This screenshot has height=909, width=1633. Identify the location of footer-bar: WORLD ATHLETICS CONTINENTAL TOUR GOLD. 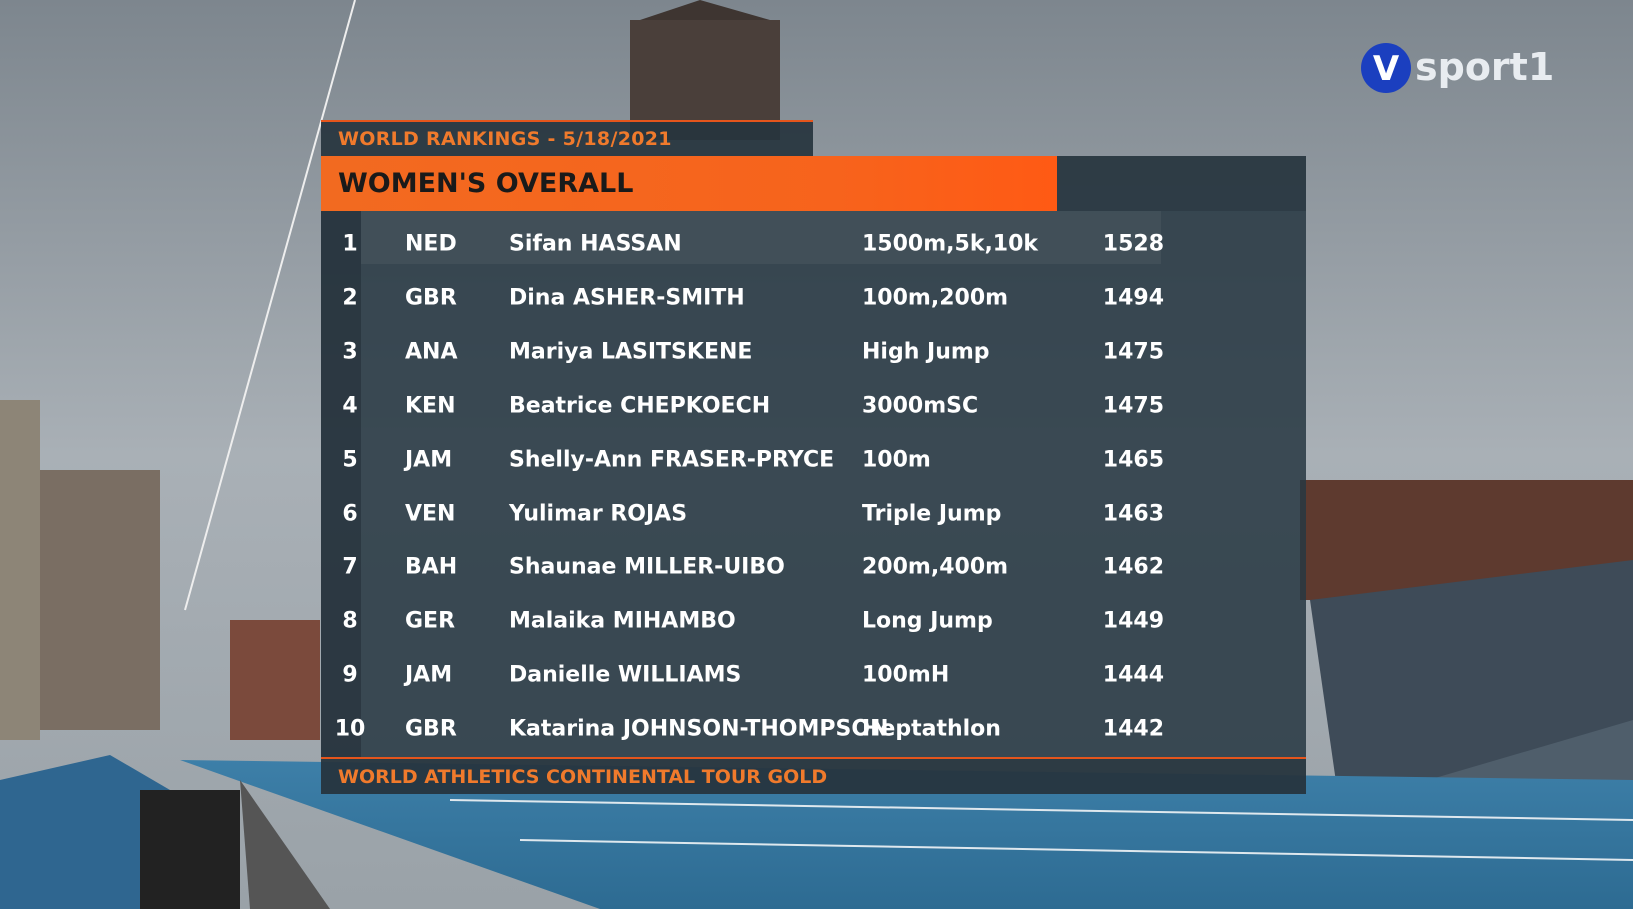
(813, 775).